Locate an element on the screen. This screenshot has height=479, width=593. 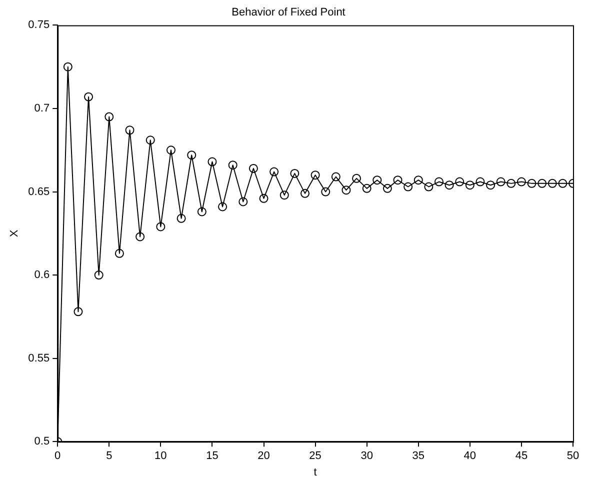
x-tick-label: 0 is located at coordinates (57, 456).